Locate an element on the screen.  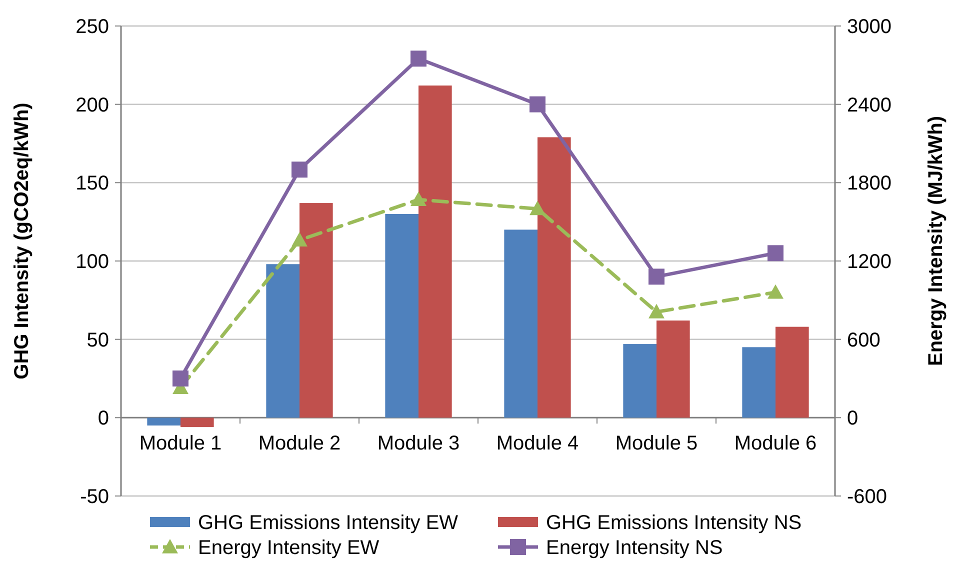
y2-tick-label: 1200 is located at coordinates (869, 262).